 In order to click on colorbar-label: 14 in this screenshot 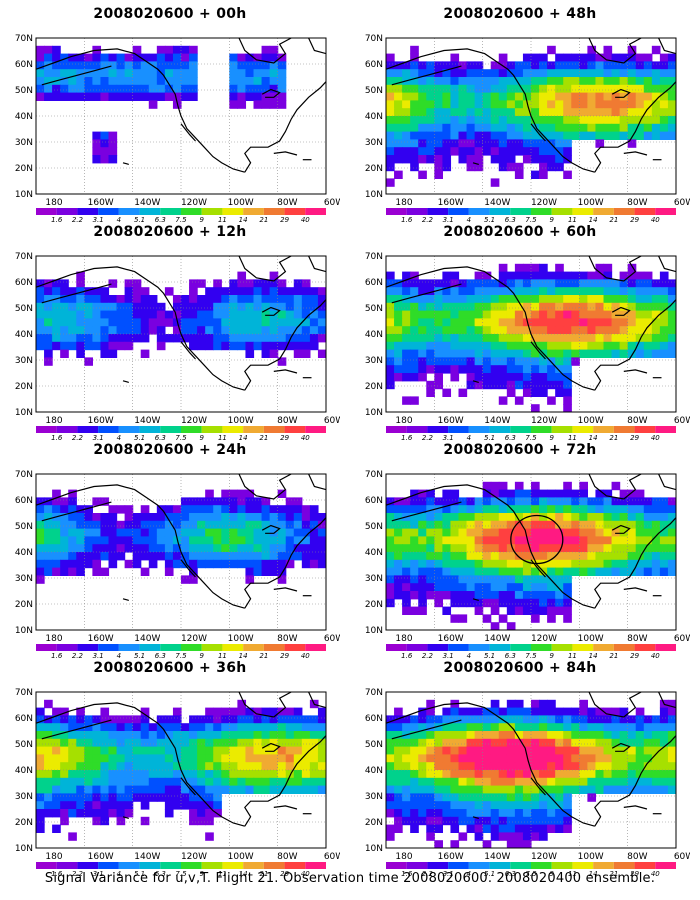, I will do `click(593, 874)`.